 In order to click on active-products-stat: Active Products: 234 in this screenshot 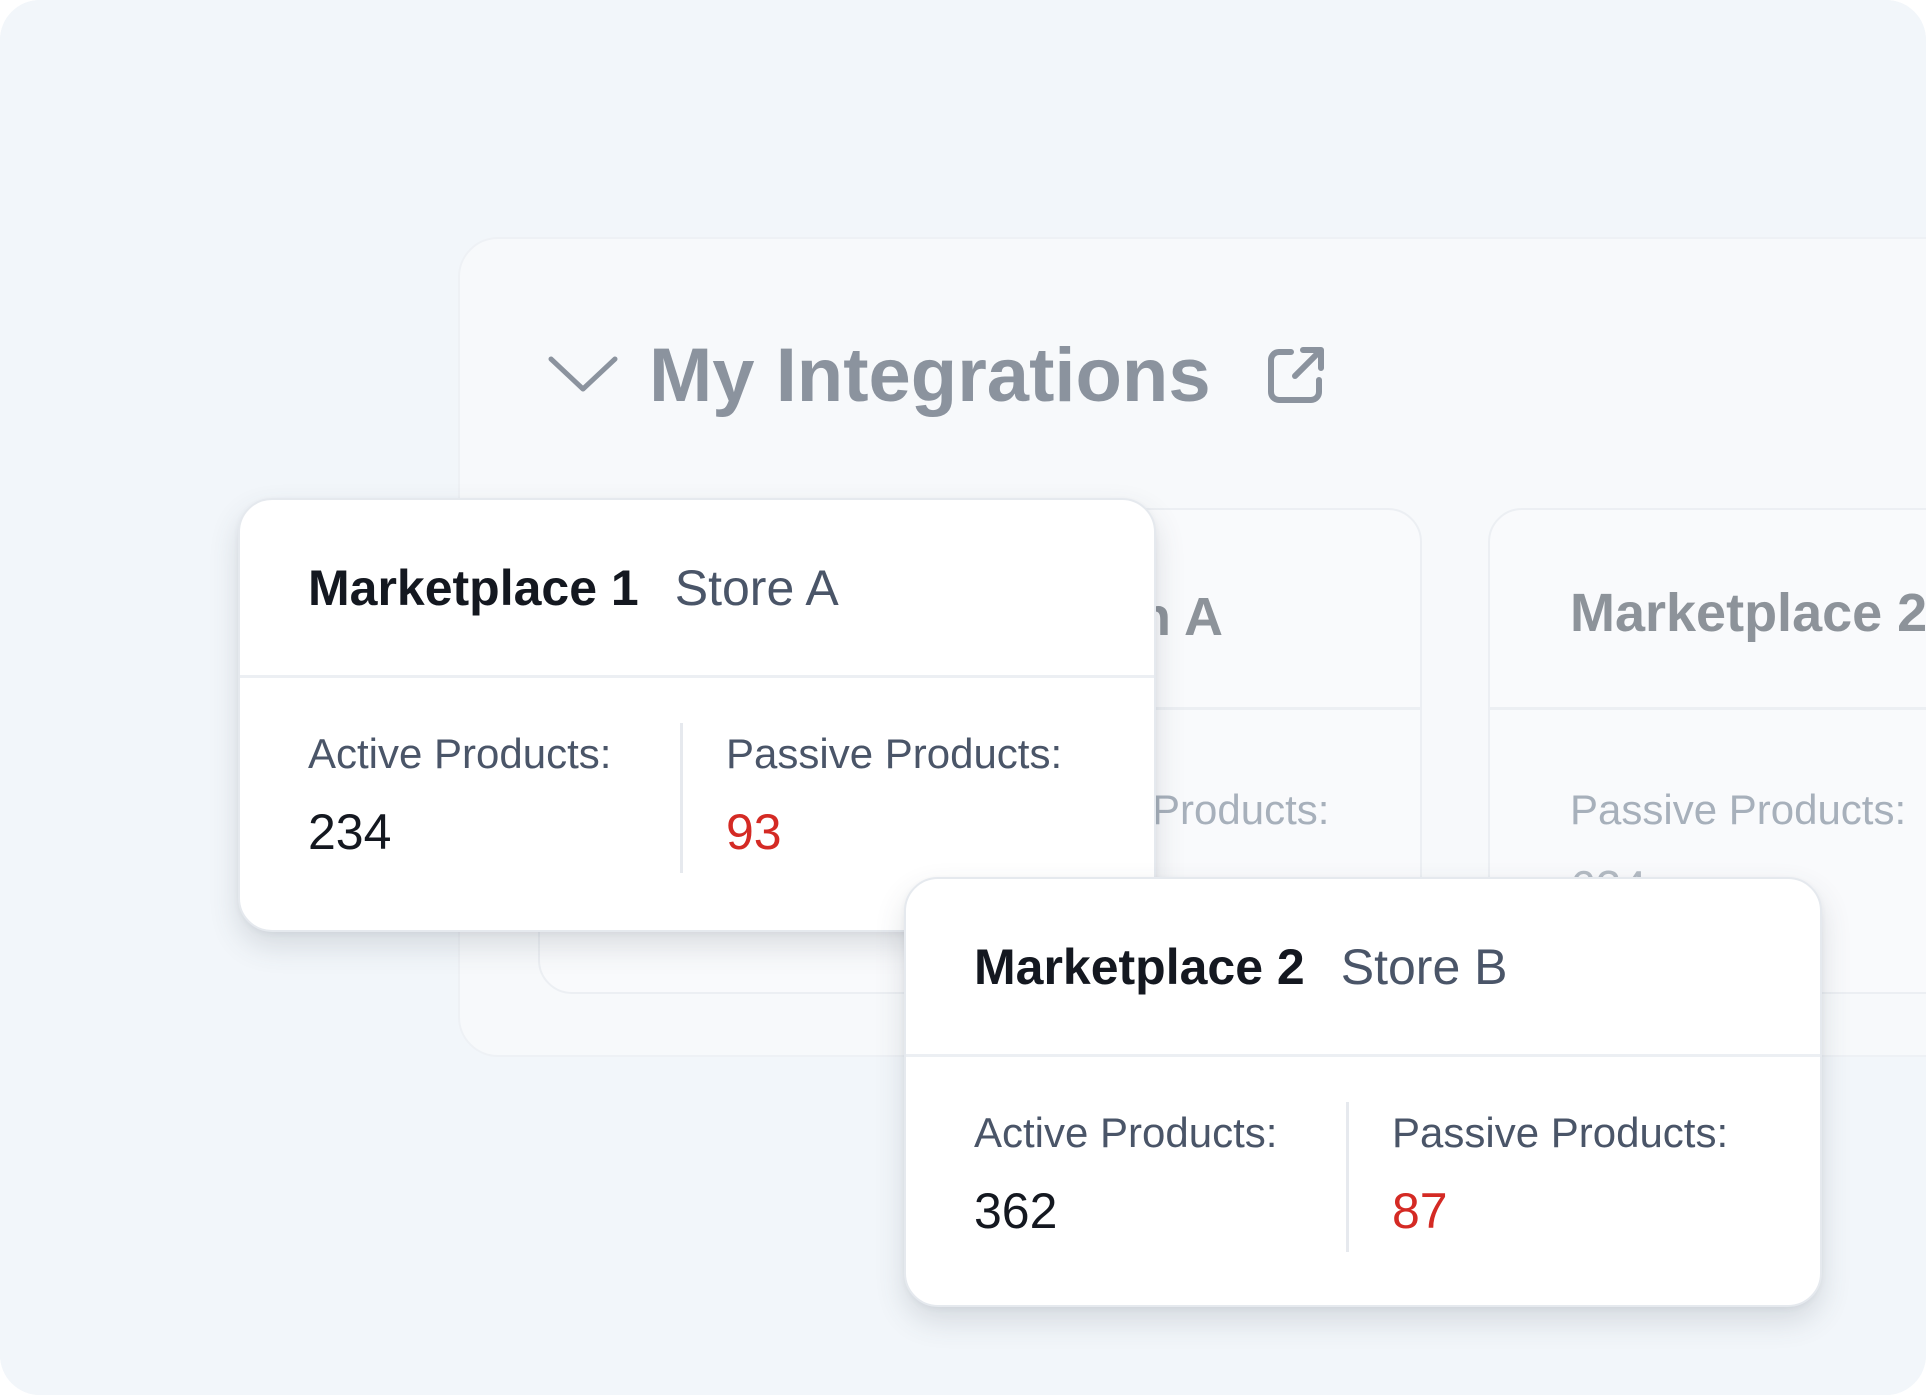, I will do `click(459, 795)`.